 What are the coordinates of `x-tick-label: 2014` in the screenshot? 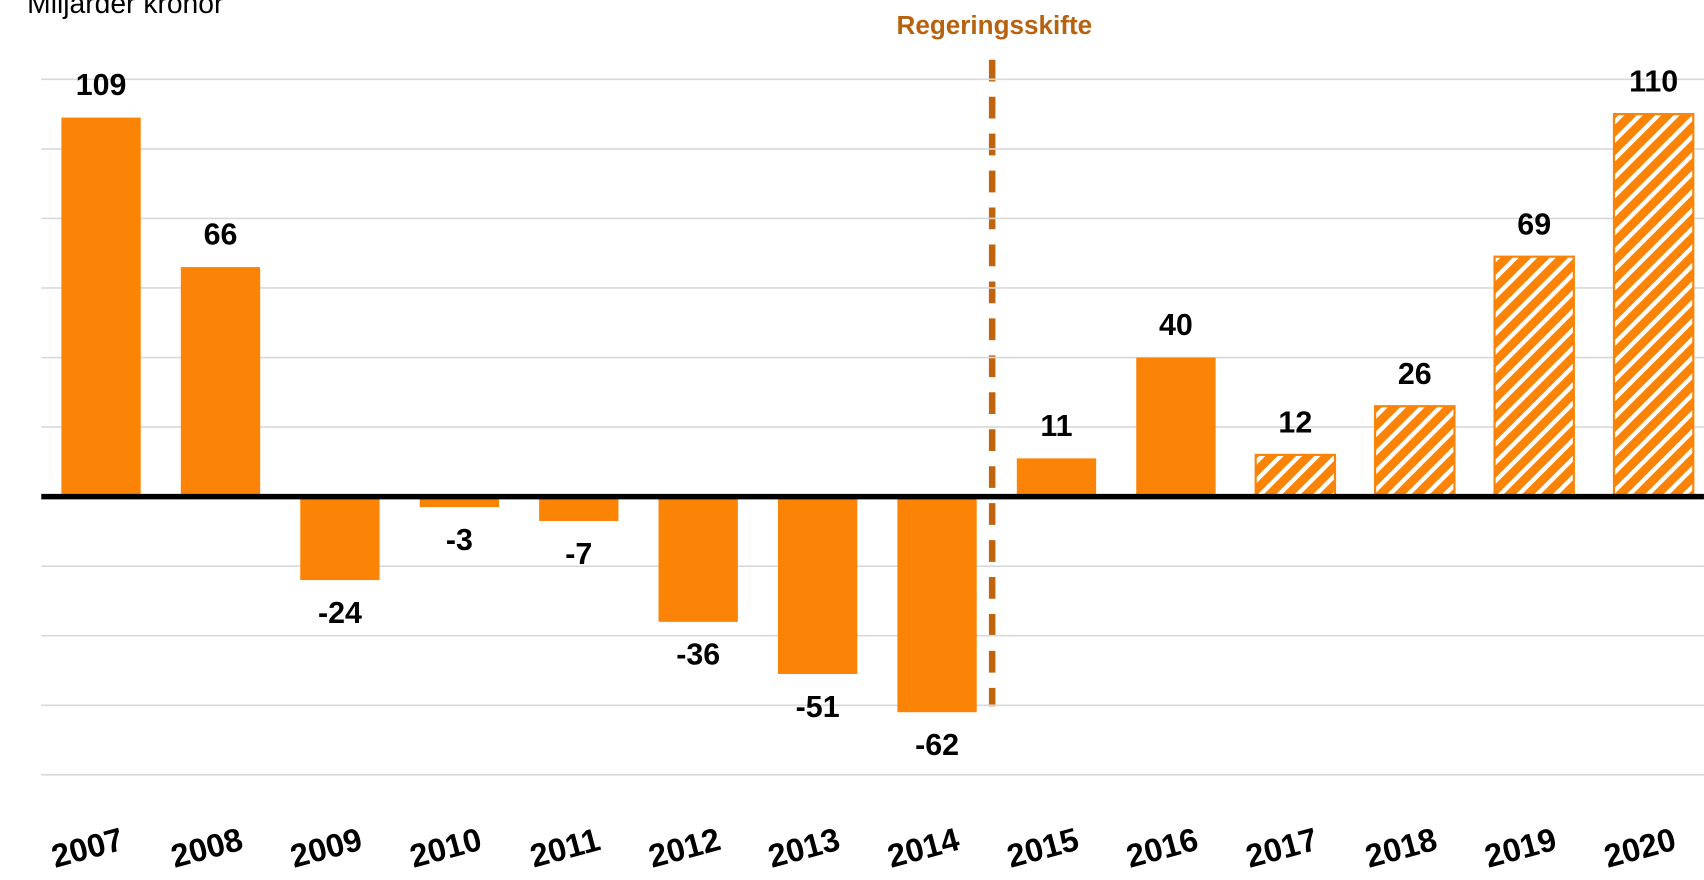 It's located at (923, 847).